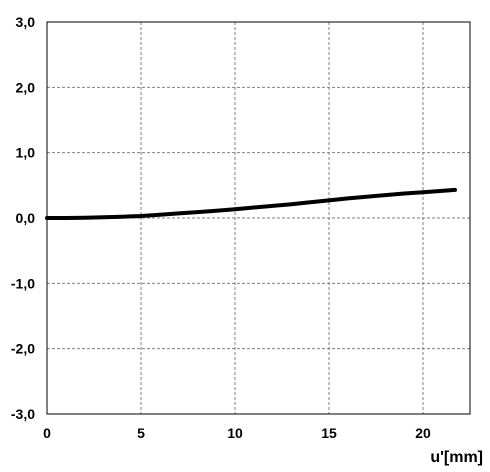 Image resolution: width=490 pixels, height=472 pixels. I want to click on y-tick-label-6: -3,0, so click(23, 414).